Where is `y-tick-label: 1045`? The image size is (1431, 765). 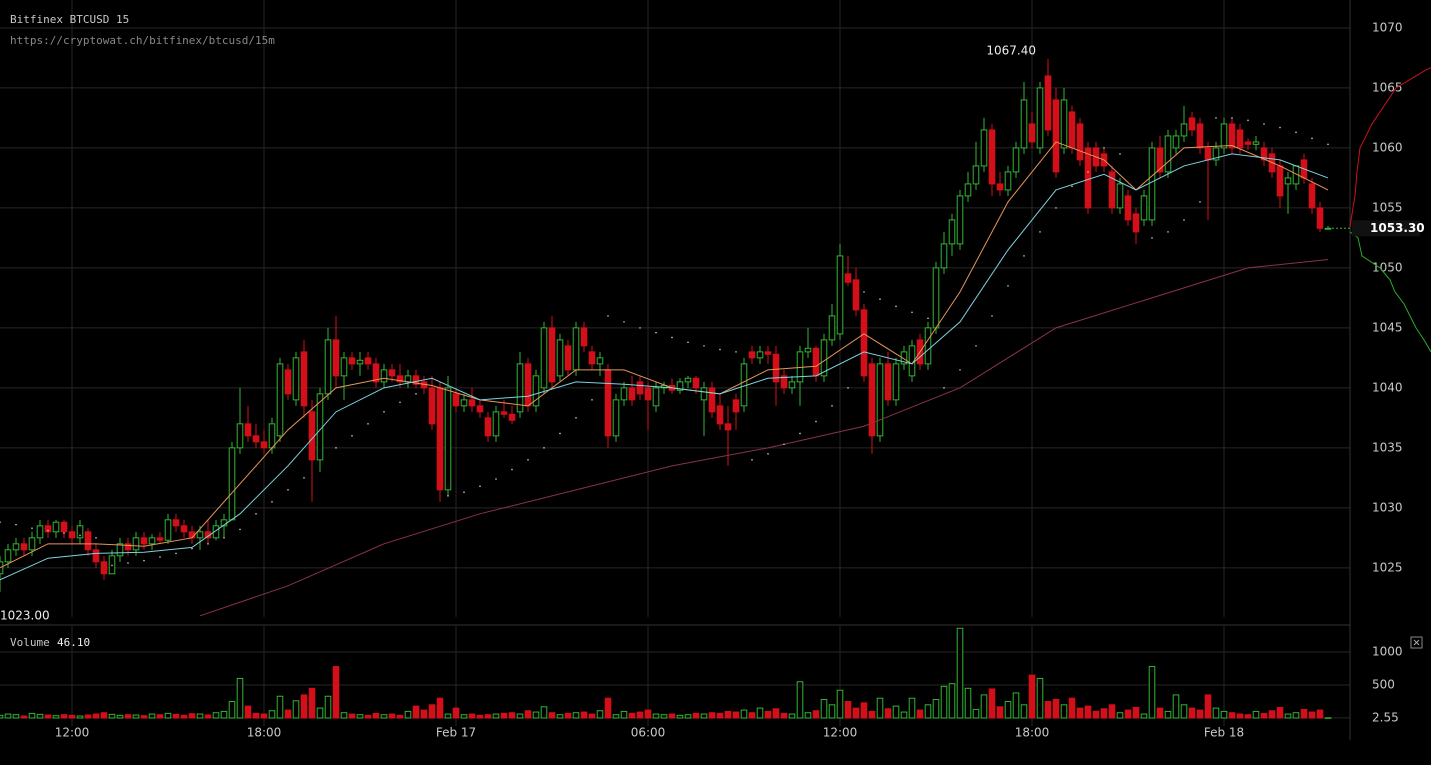 y-tick-label: 1045 is located at coordinates (1387, 327).